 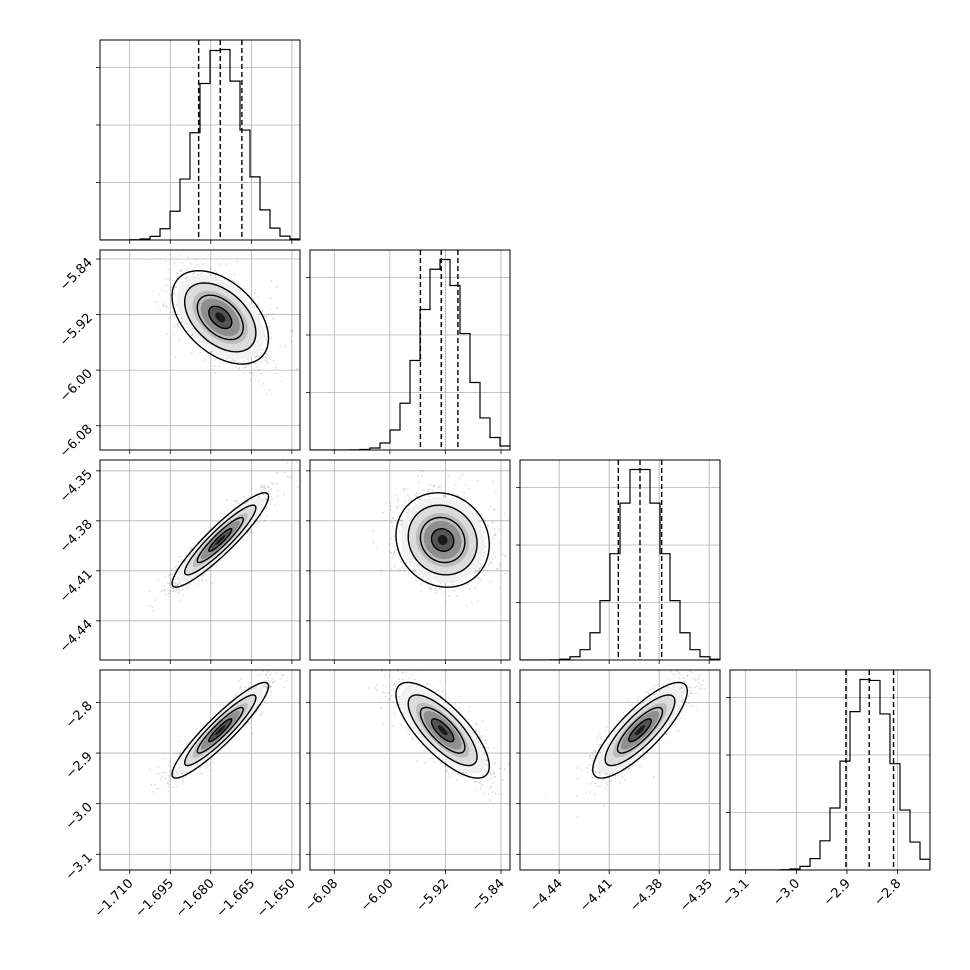 I want to click on x-tick-label: −2.9, so click(x=837, y=892).